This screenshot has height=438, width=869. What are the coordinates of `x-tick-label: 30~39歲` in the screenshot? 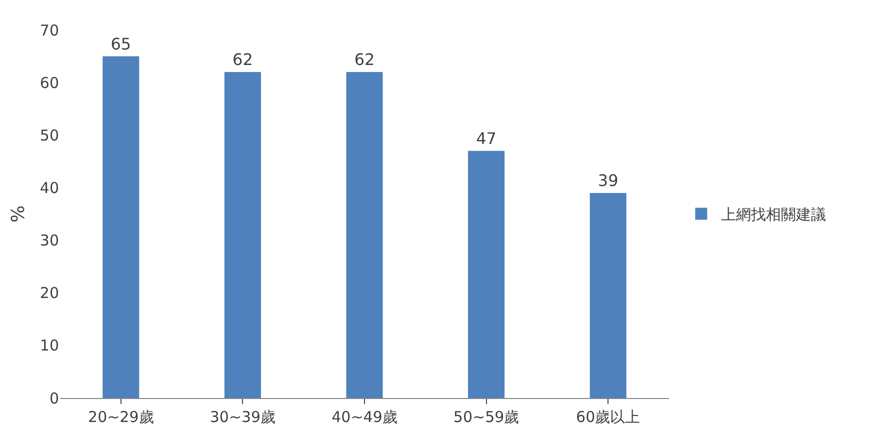 It's located at (243, 417).